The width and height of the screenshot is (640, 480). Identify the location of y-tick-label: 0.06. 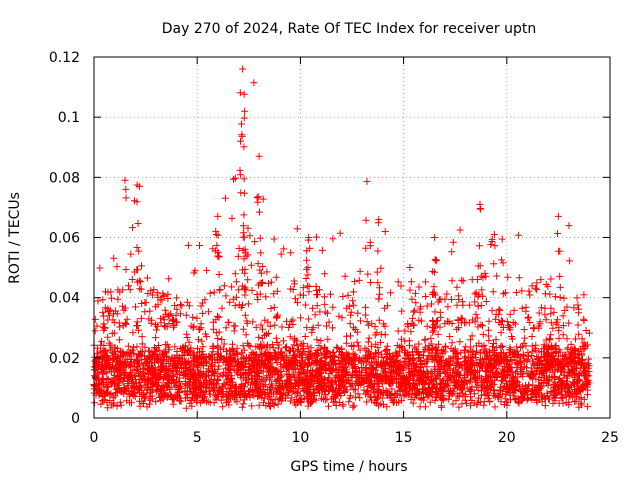
(64, 239).